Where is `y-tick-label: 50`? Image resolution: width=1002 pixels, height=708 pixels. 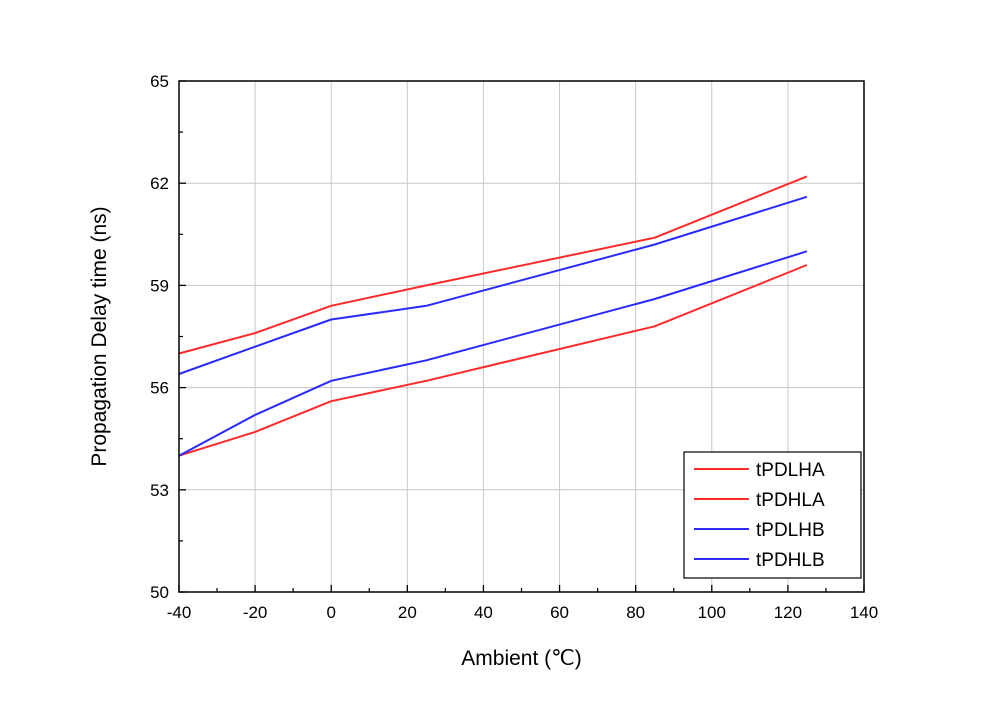
y-tick-label: 50 is located at coordinates (159, 592).